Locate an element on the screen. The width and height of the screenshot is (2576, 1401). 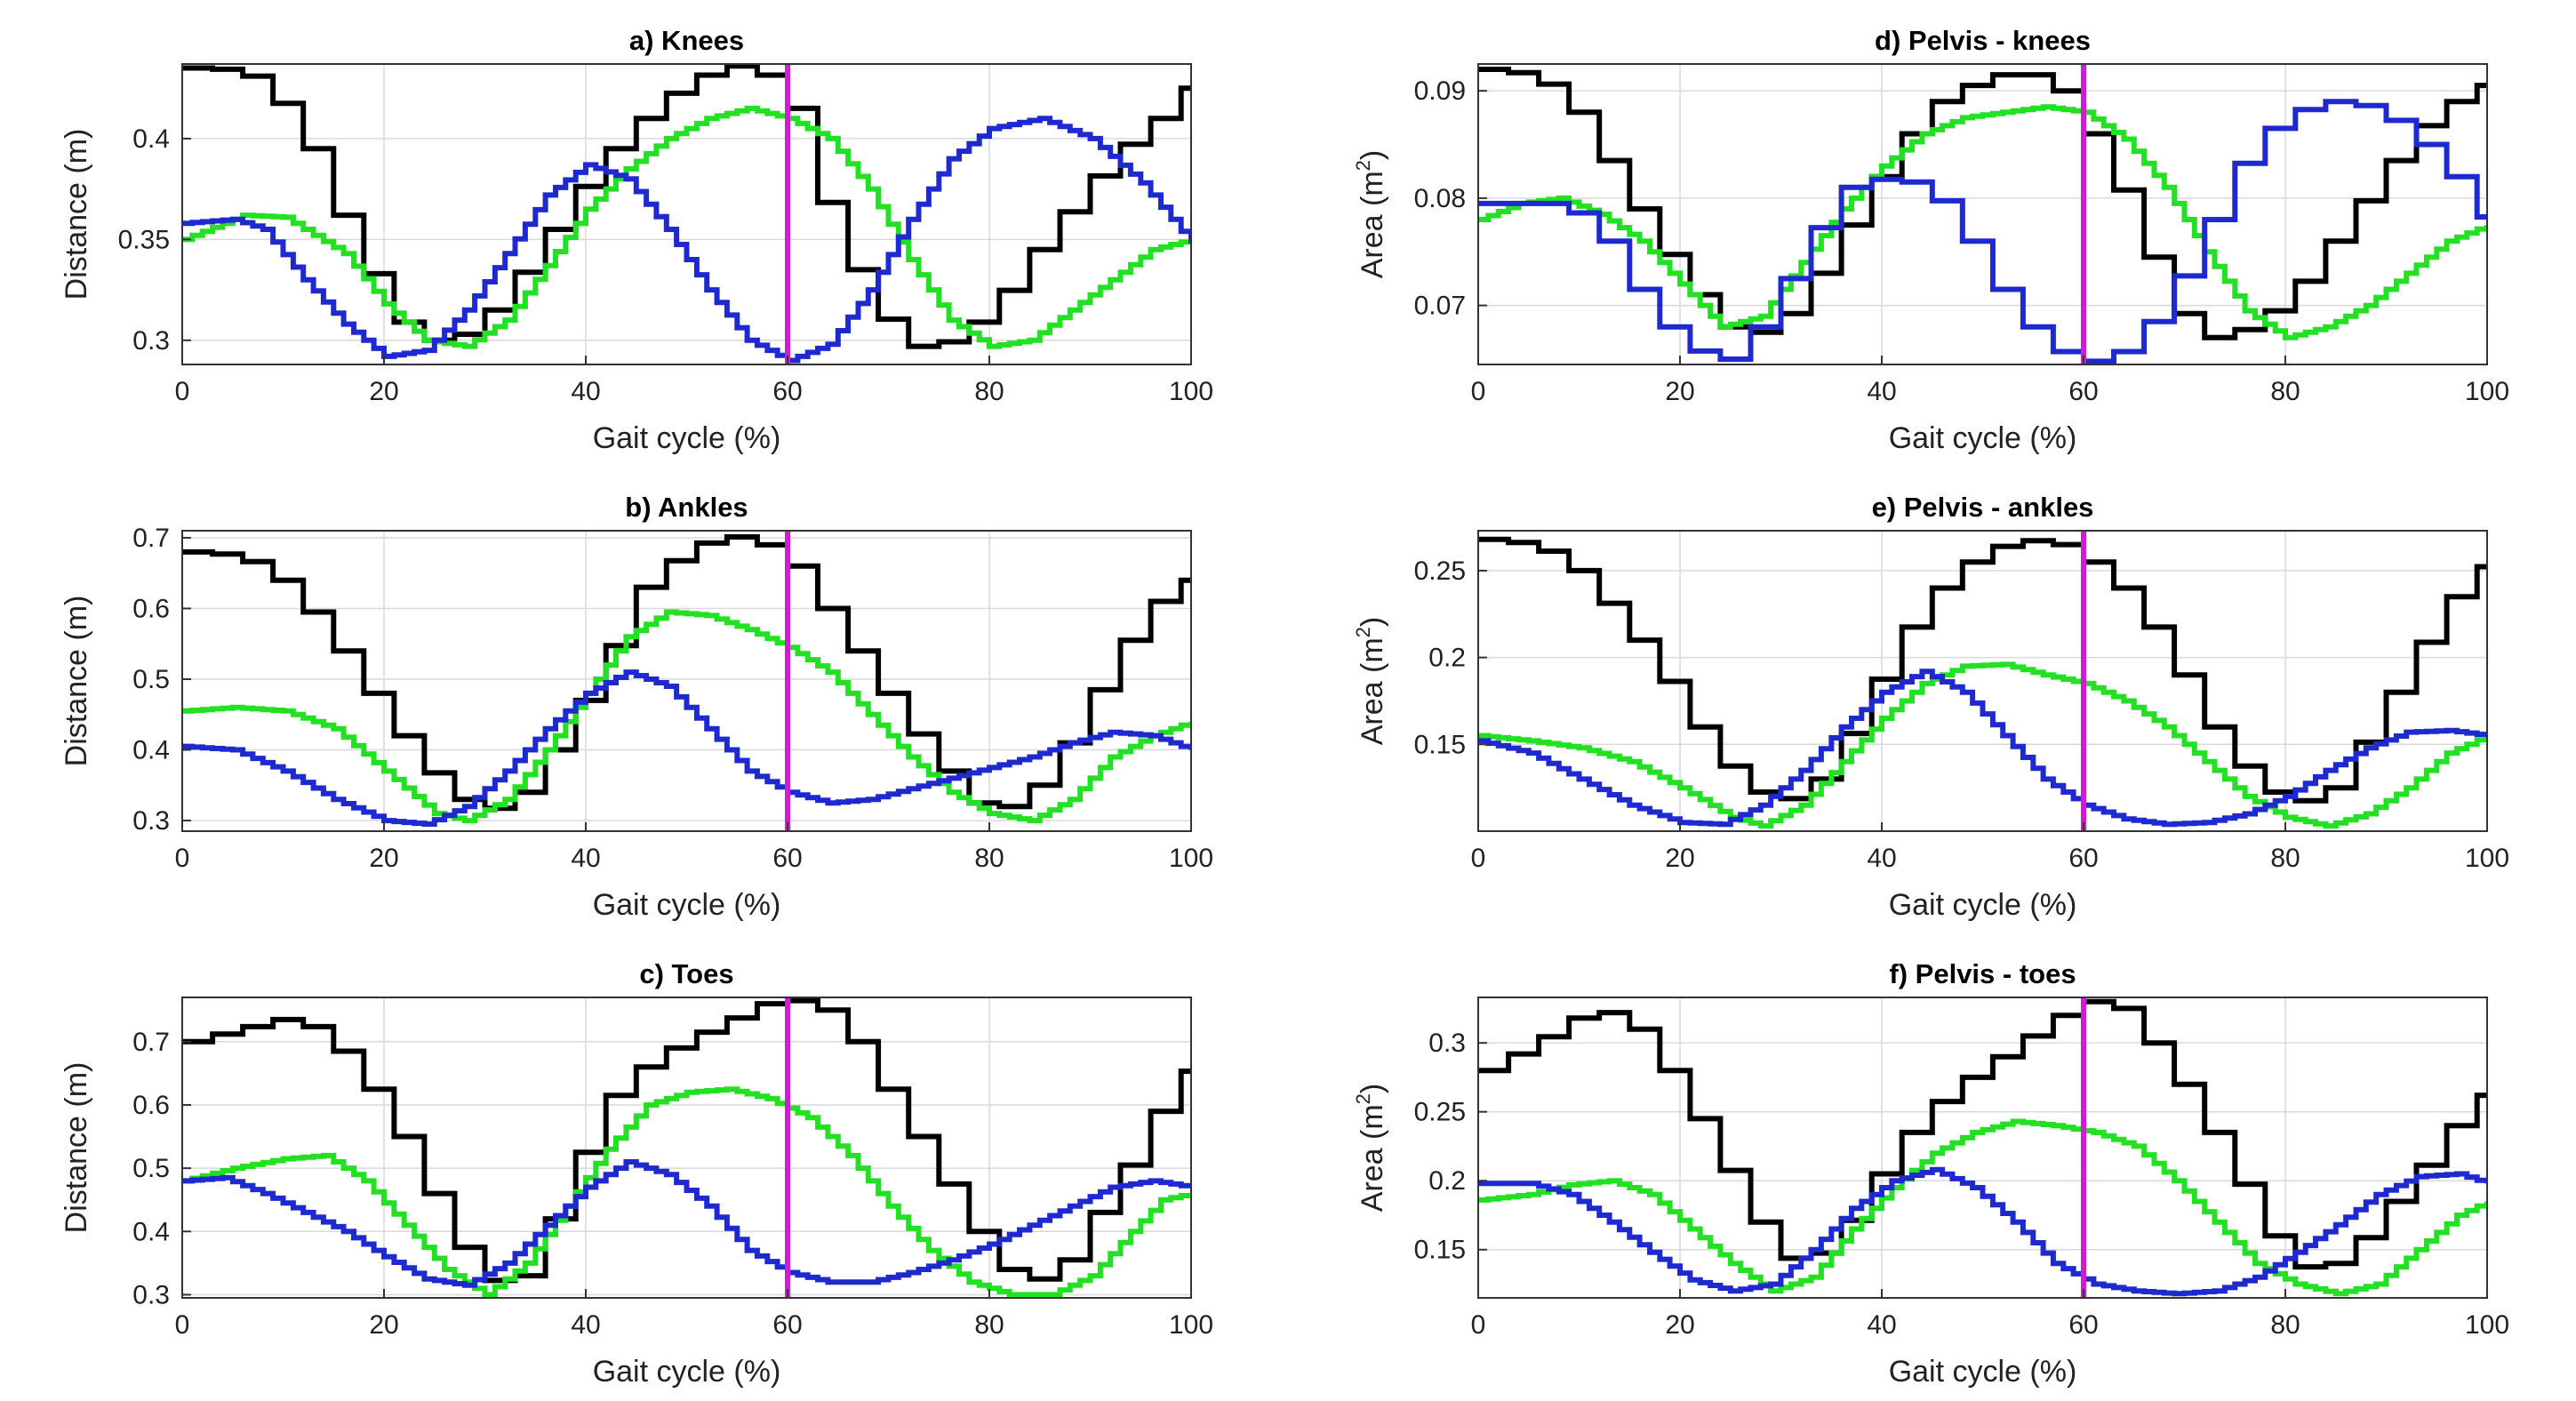
panel-b-xtick-label-4: 80 is located at coordinates (989, 858).